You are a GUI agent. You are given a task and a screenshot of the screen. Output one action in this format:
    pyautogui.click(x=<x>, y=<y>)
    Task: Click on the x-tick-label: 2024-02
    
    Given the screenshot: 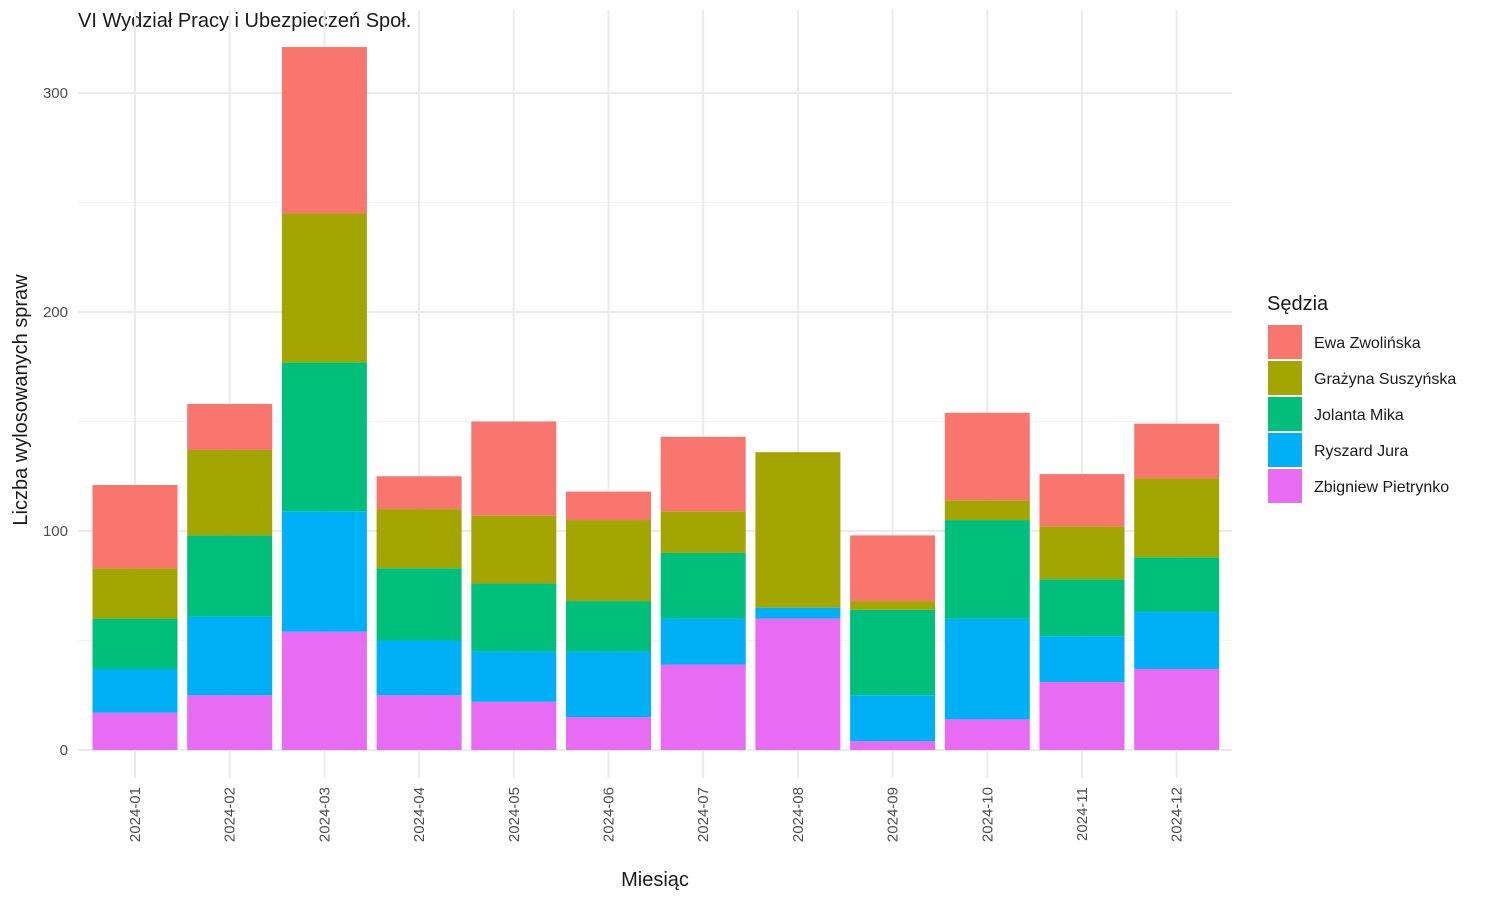 What is the action you would take?
    pyautogui.click(x=230, y=814)
    